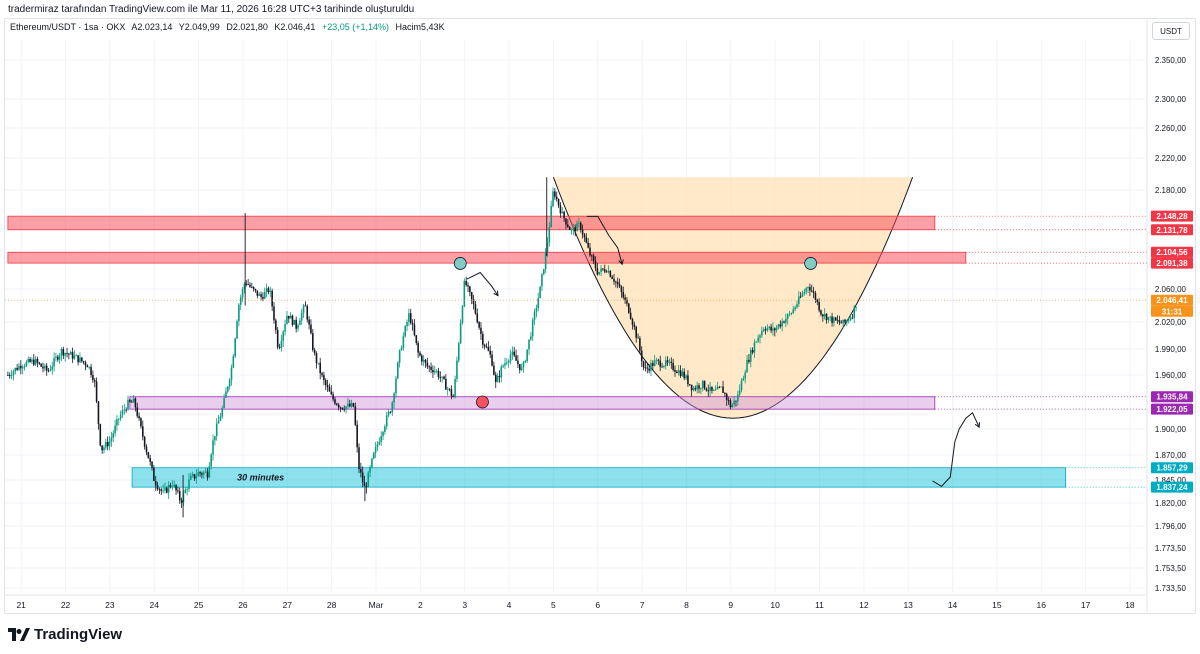  I want to click on price-tick-label: 2.180,00, so click(1171, 190).